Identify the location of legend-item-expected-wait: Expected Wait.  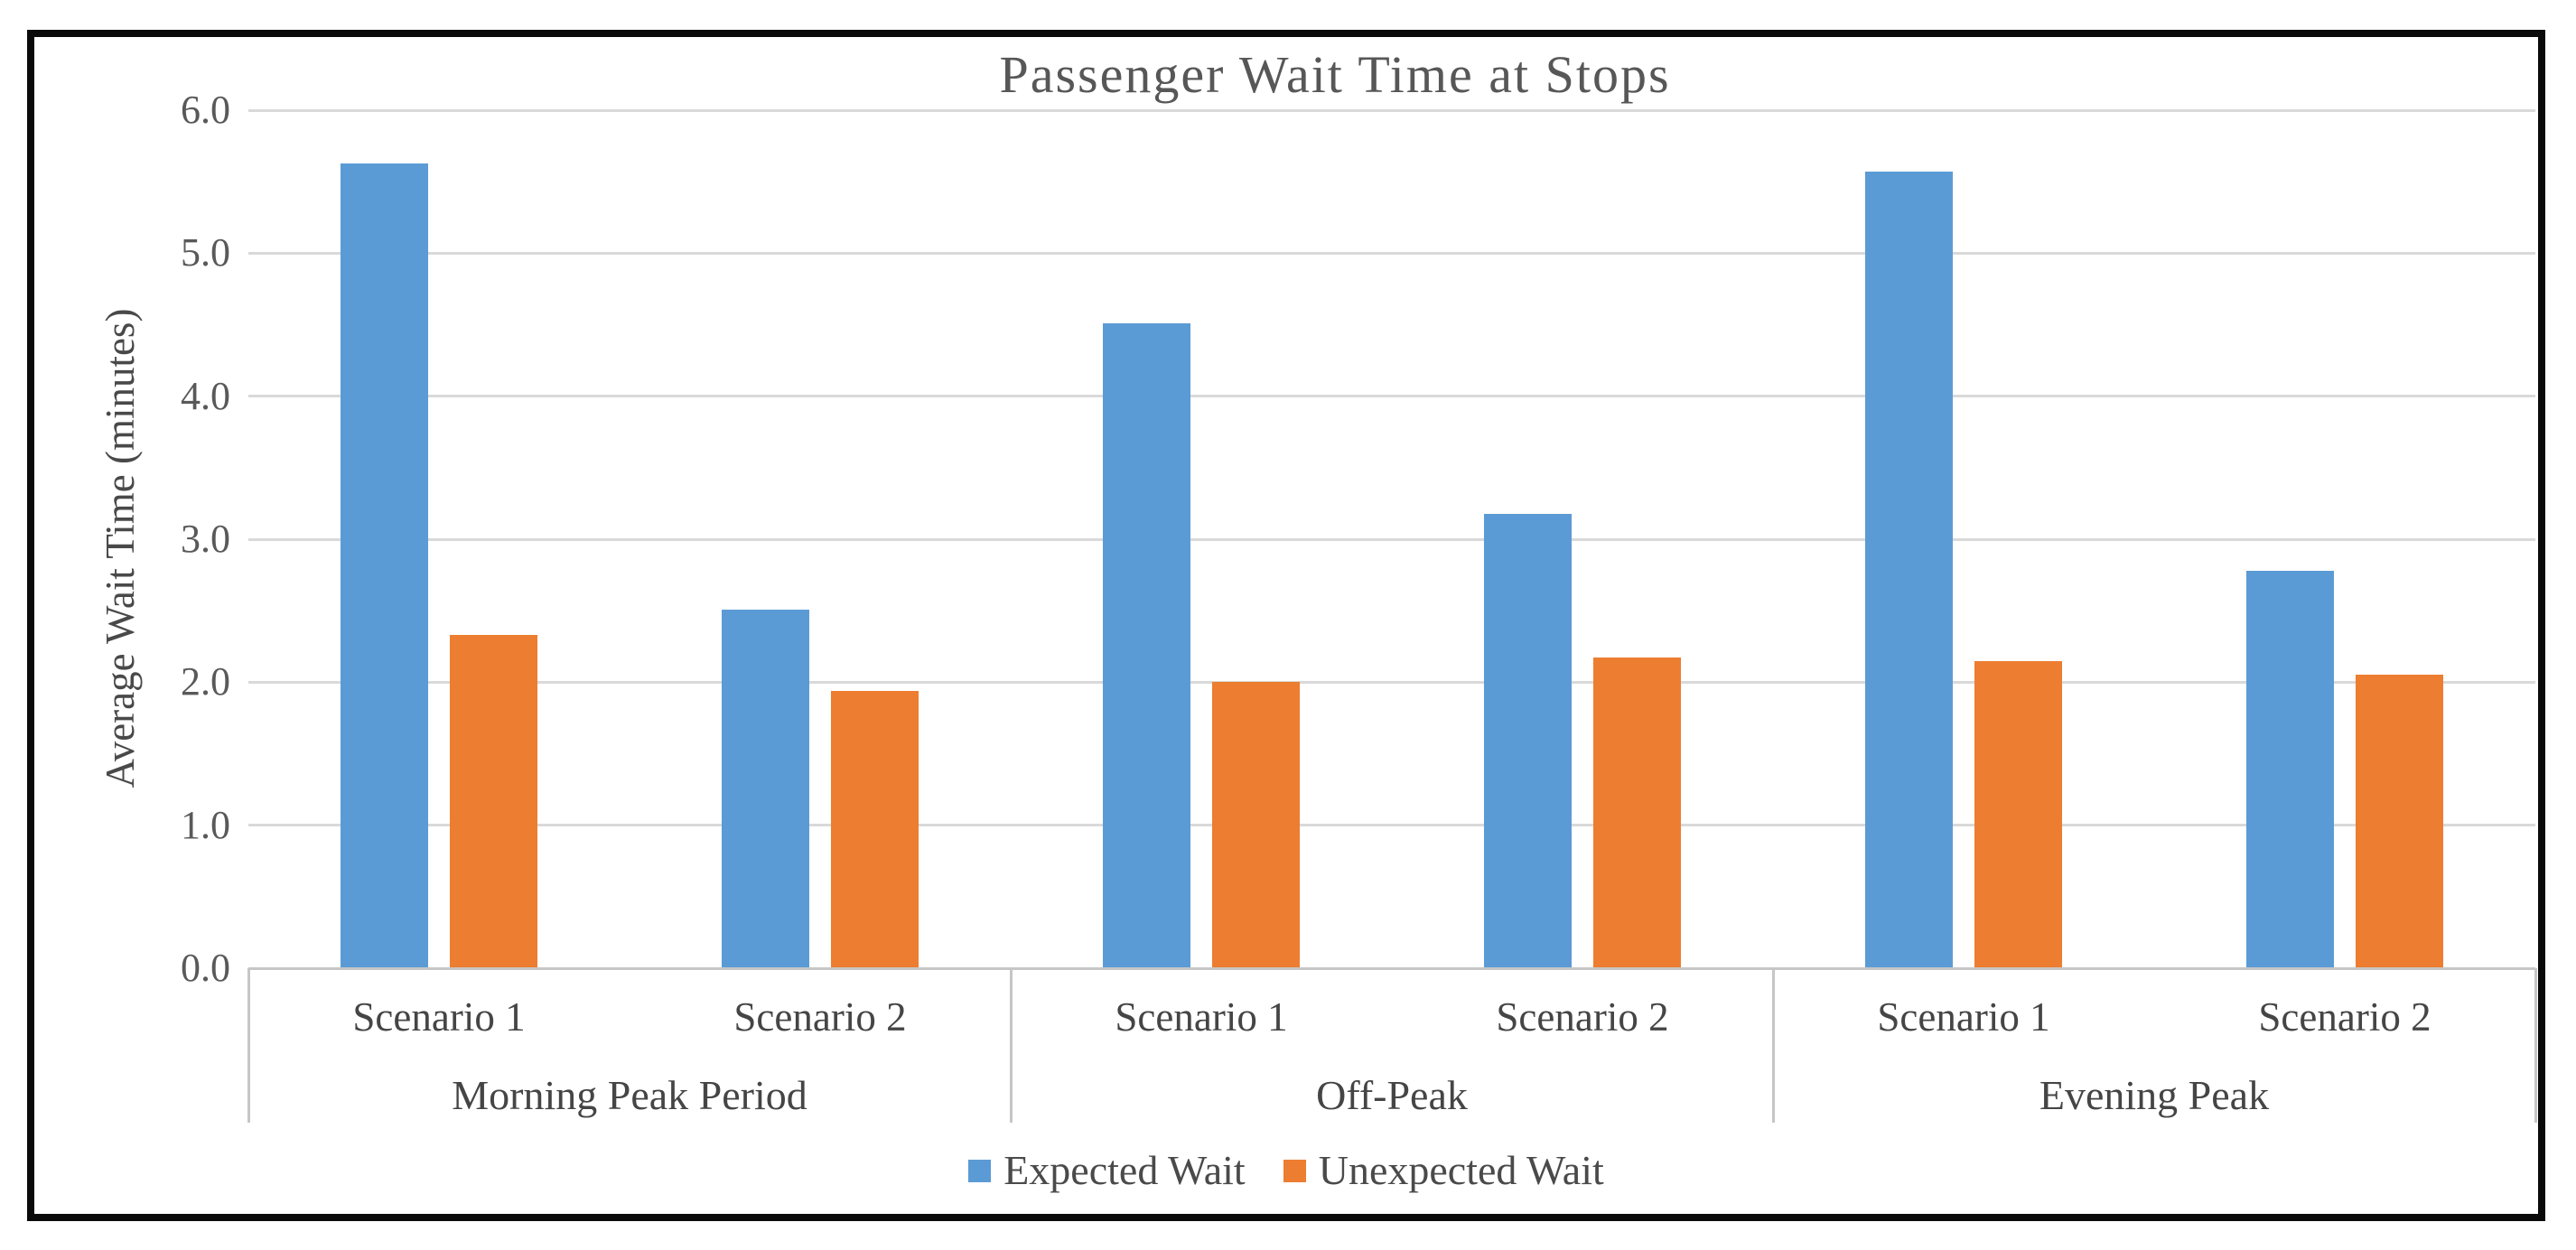
(1107, 1170).